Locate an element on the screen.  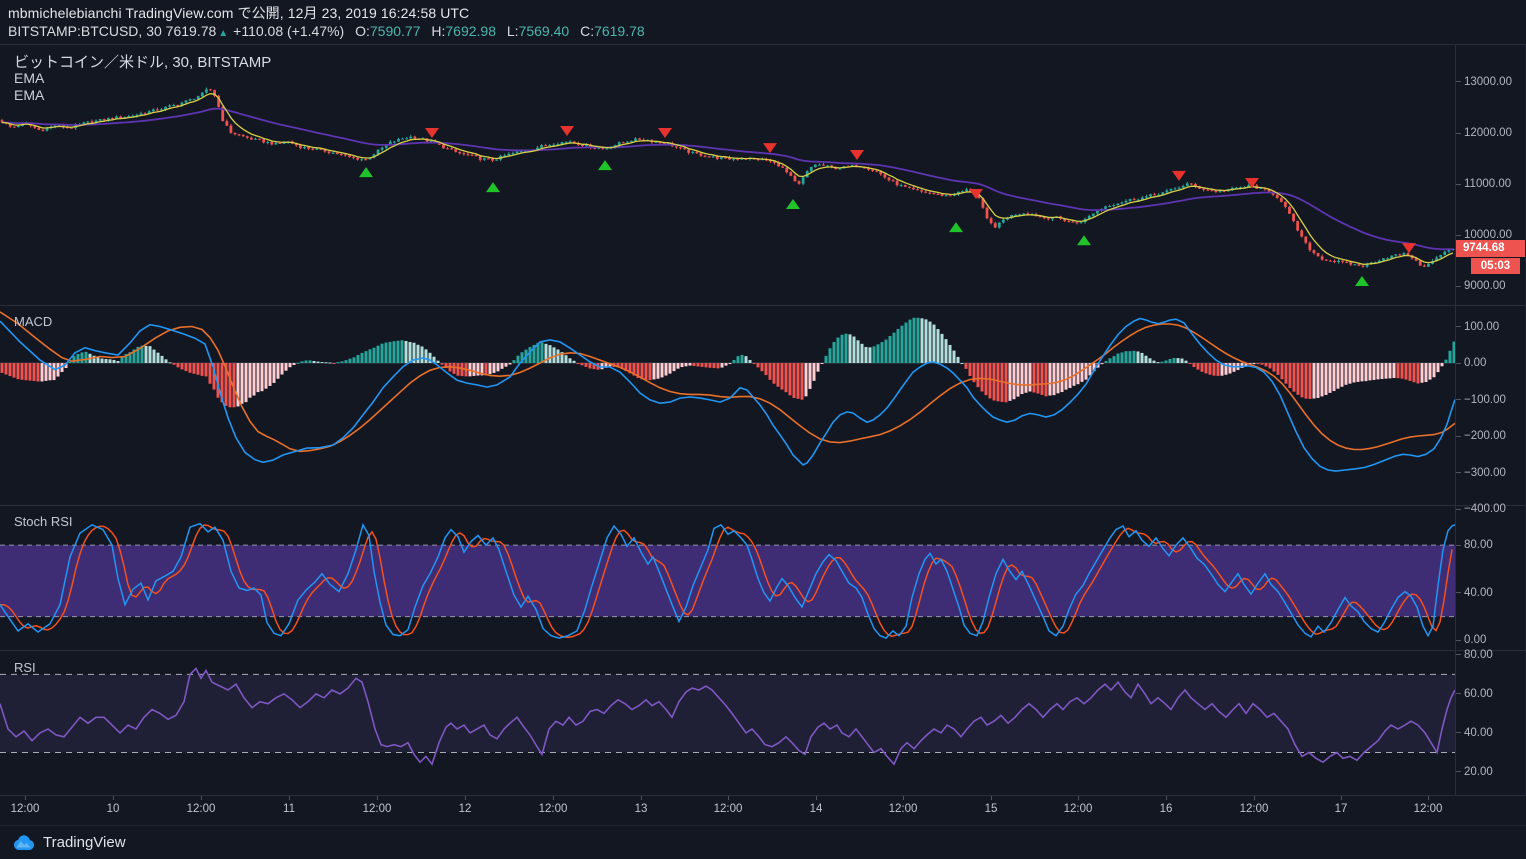
countdown-badge: 05:03 is located at coordinates (1495, 266).